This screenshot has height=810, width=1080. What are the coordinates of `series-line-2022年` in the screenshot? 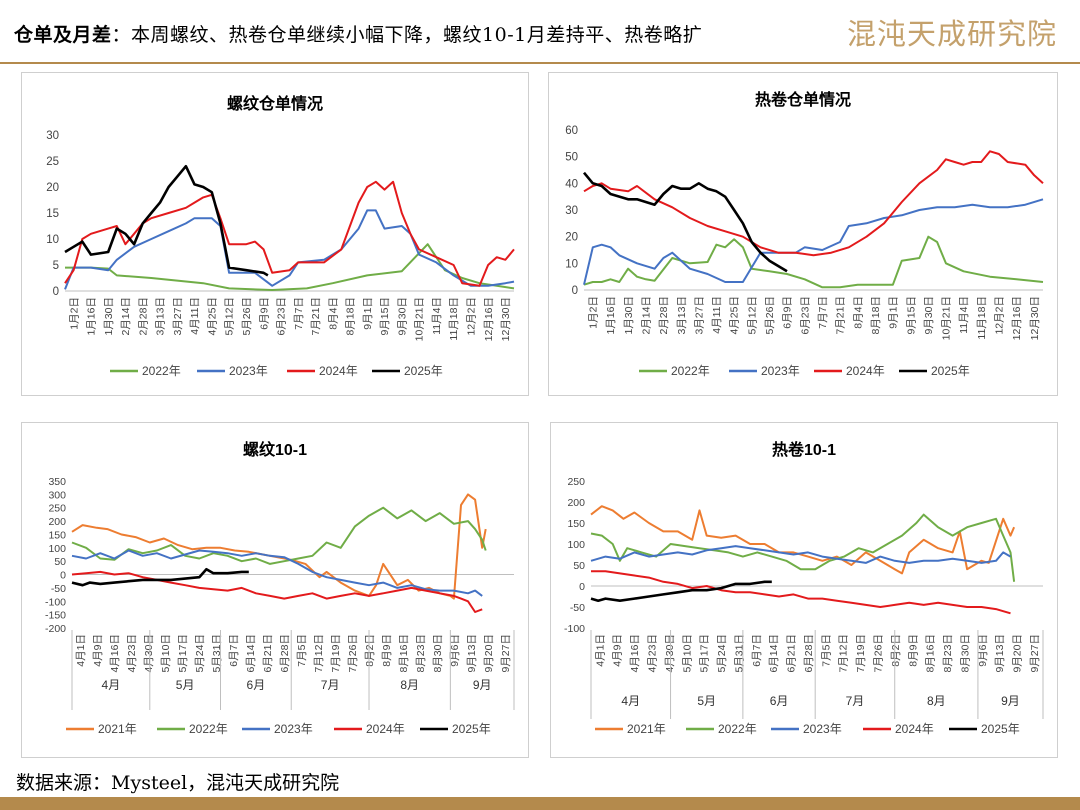 It's located at (803, 547).